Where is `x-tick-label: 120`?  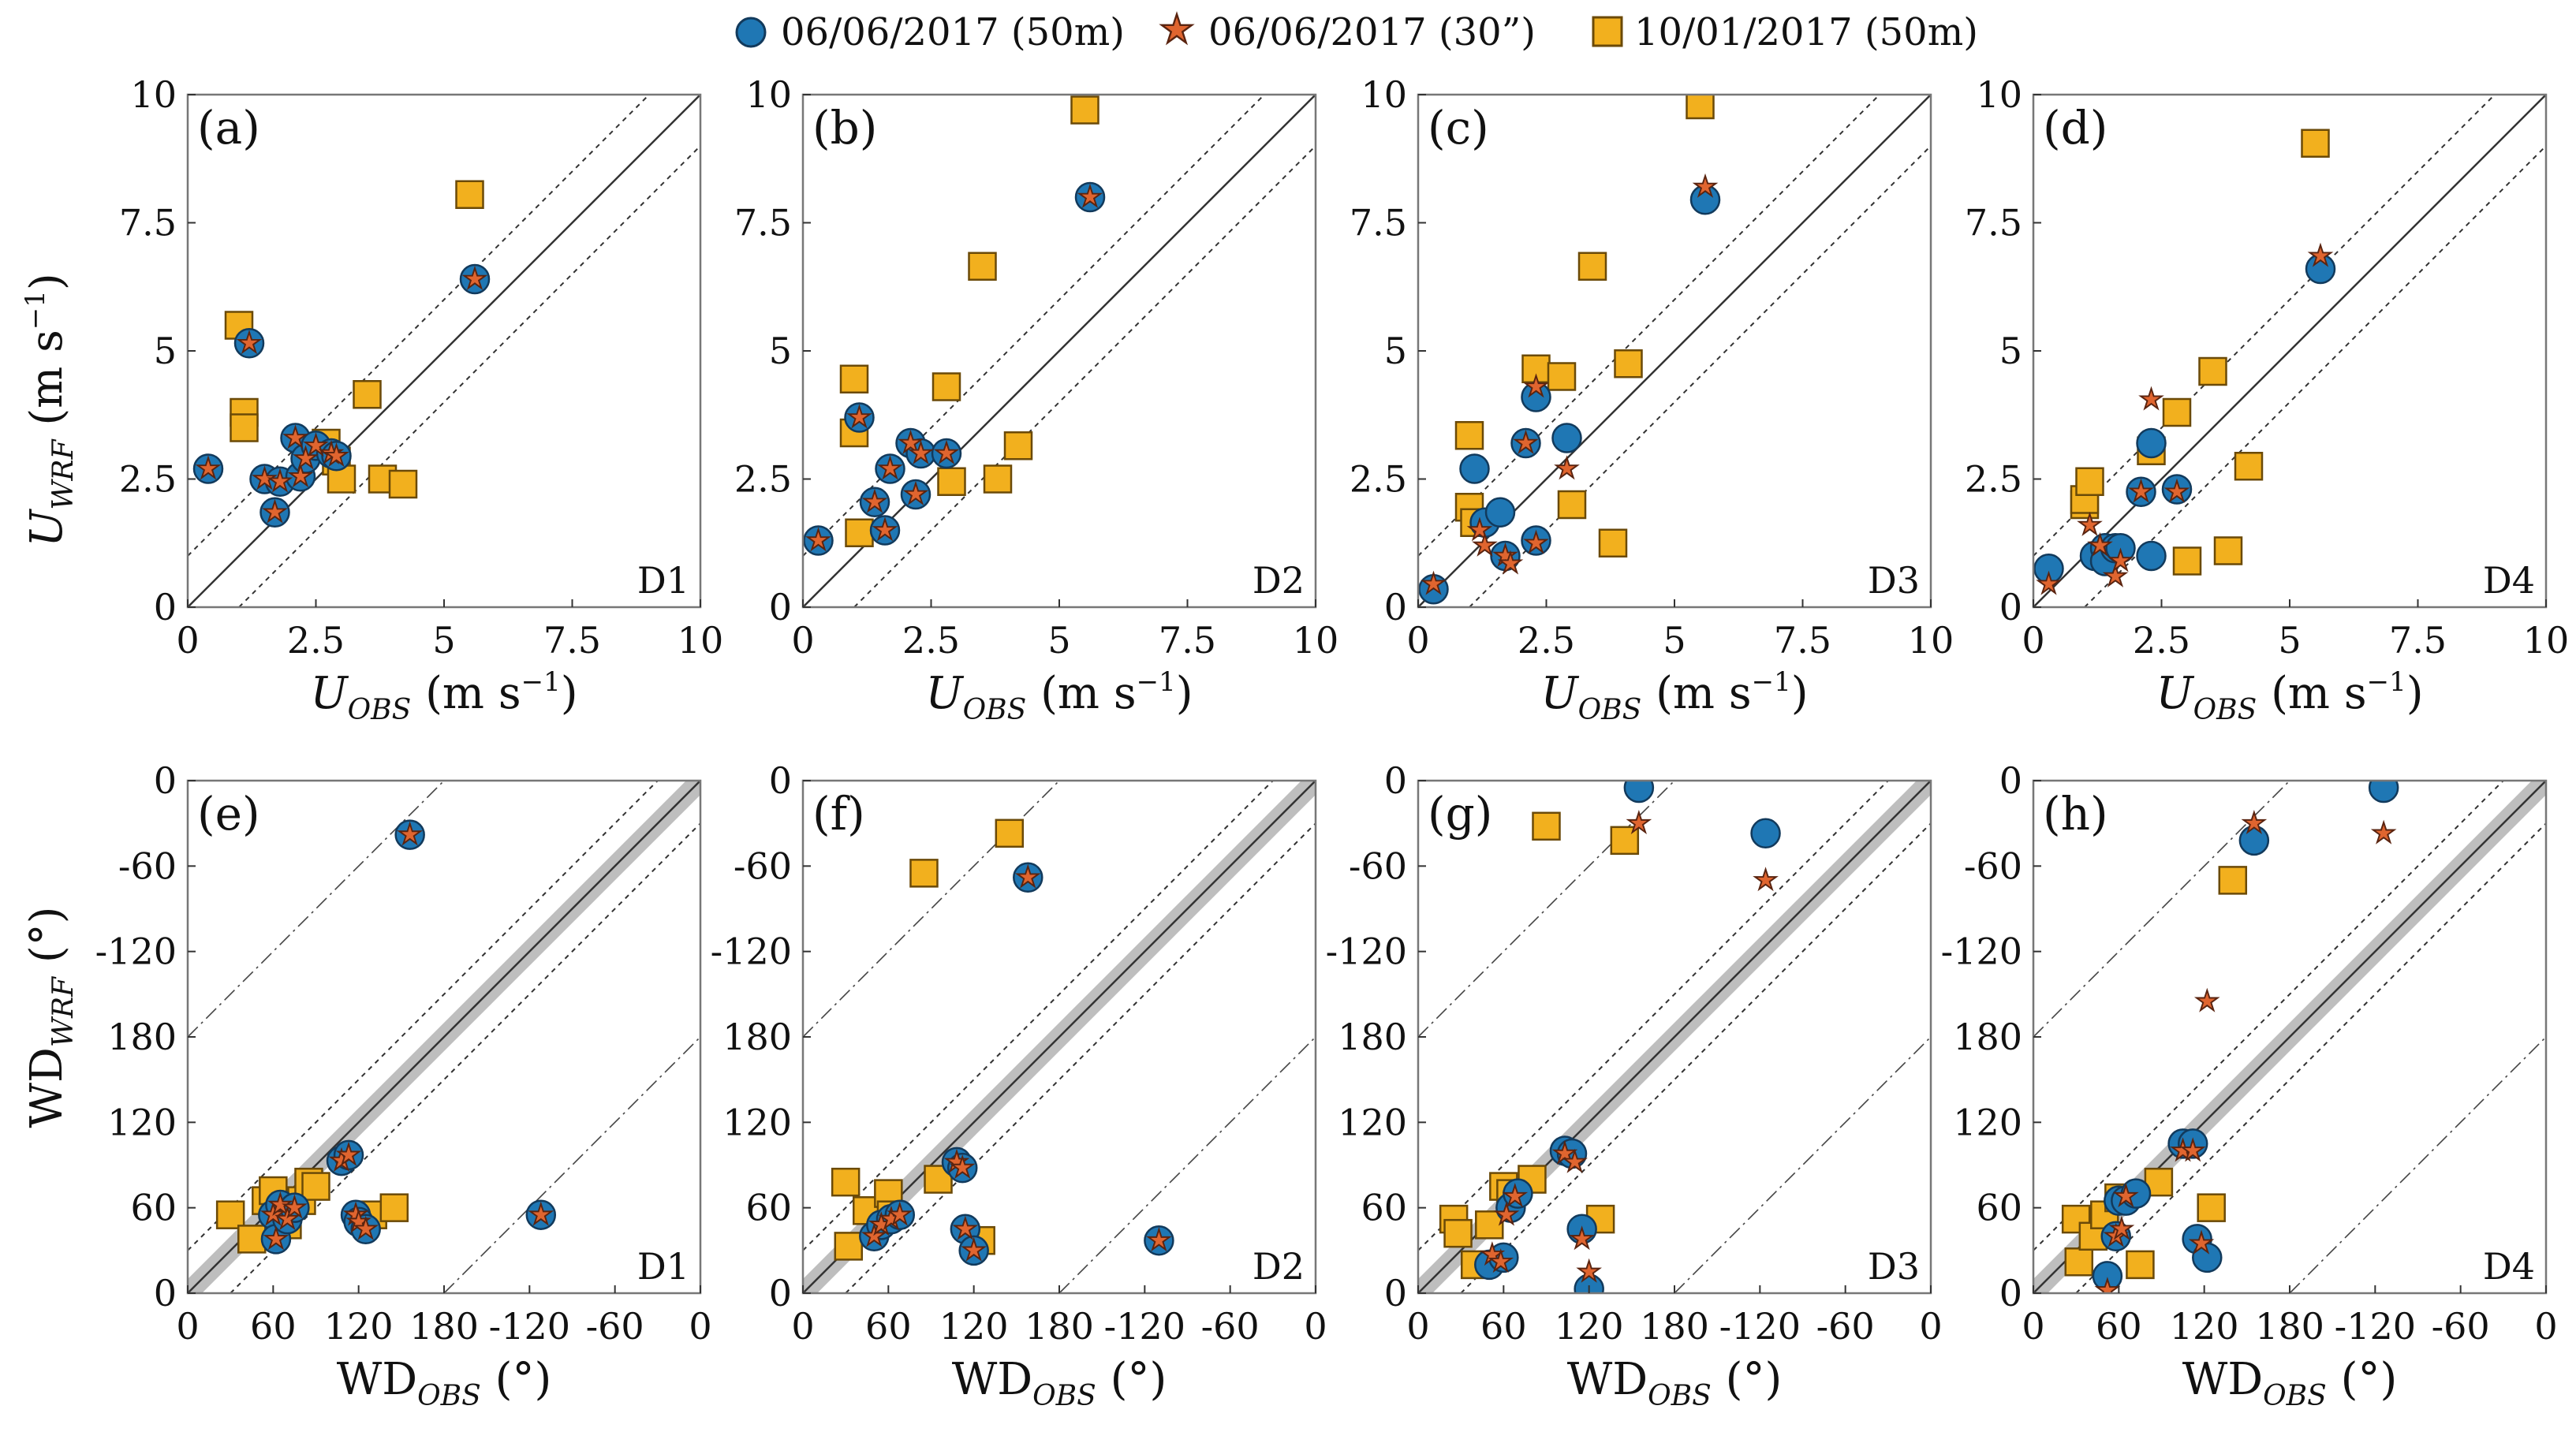 x-tick-label: 120 is located at coordinates (2204, 1326).